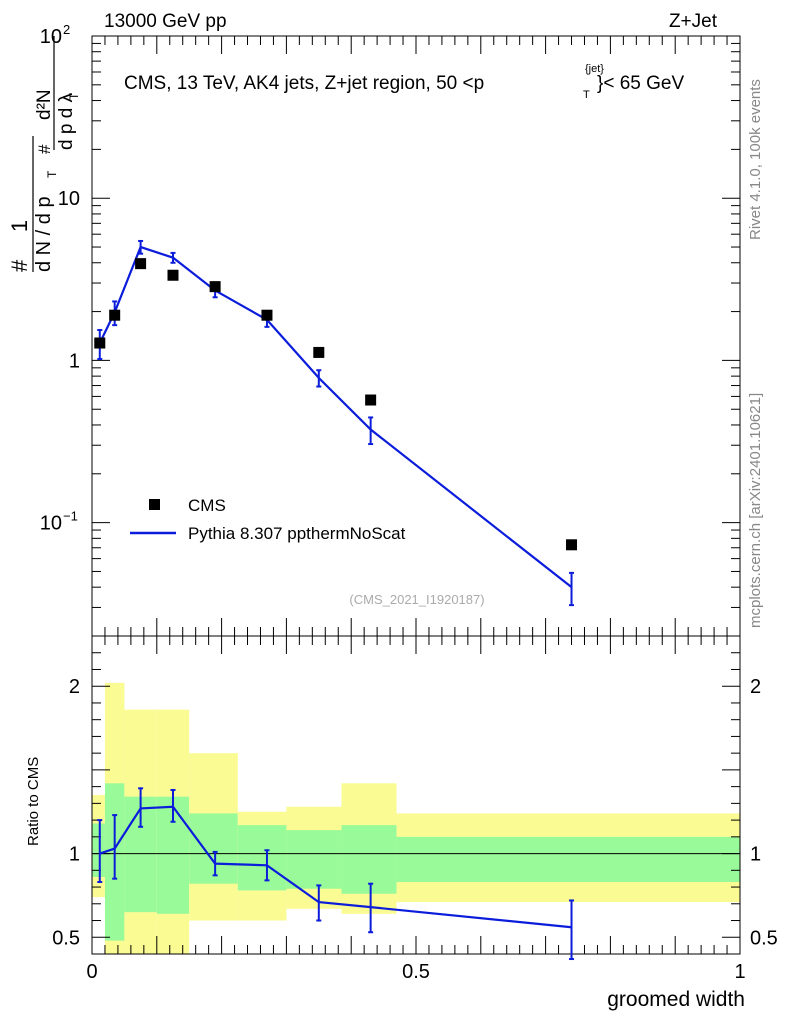 This screenshot has width=786, height=1024. Describe the element at coordinates (66, 938) in the screenshot. I see `ratio-y-tick-label-left-2: 0.5` at that location.